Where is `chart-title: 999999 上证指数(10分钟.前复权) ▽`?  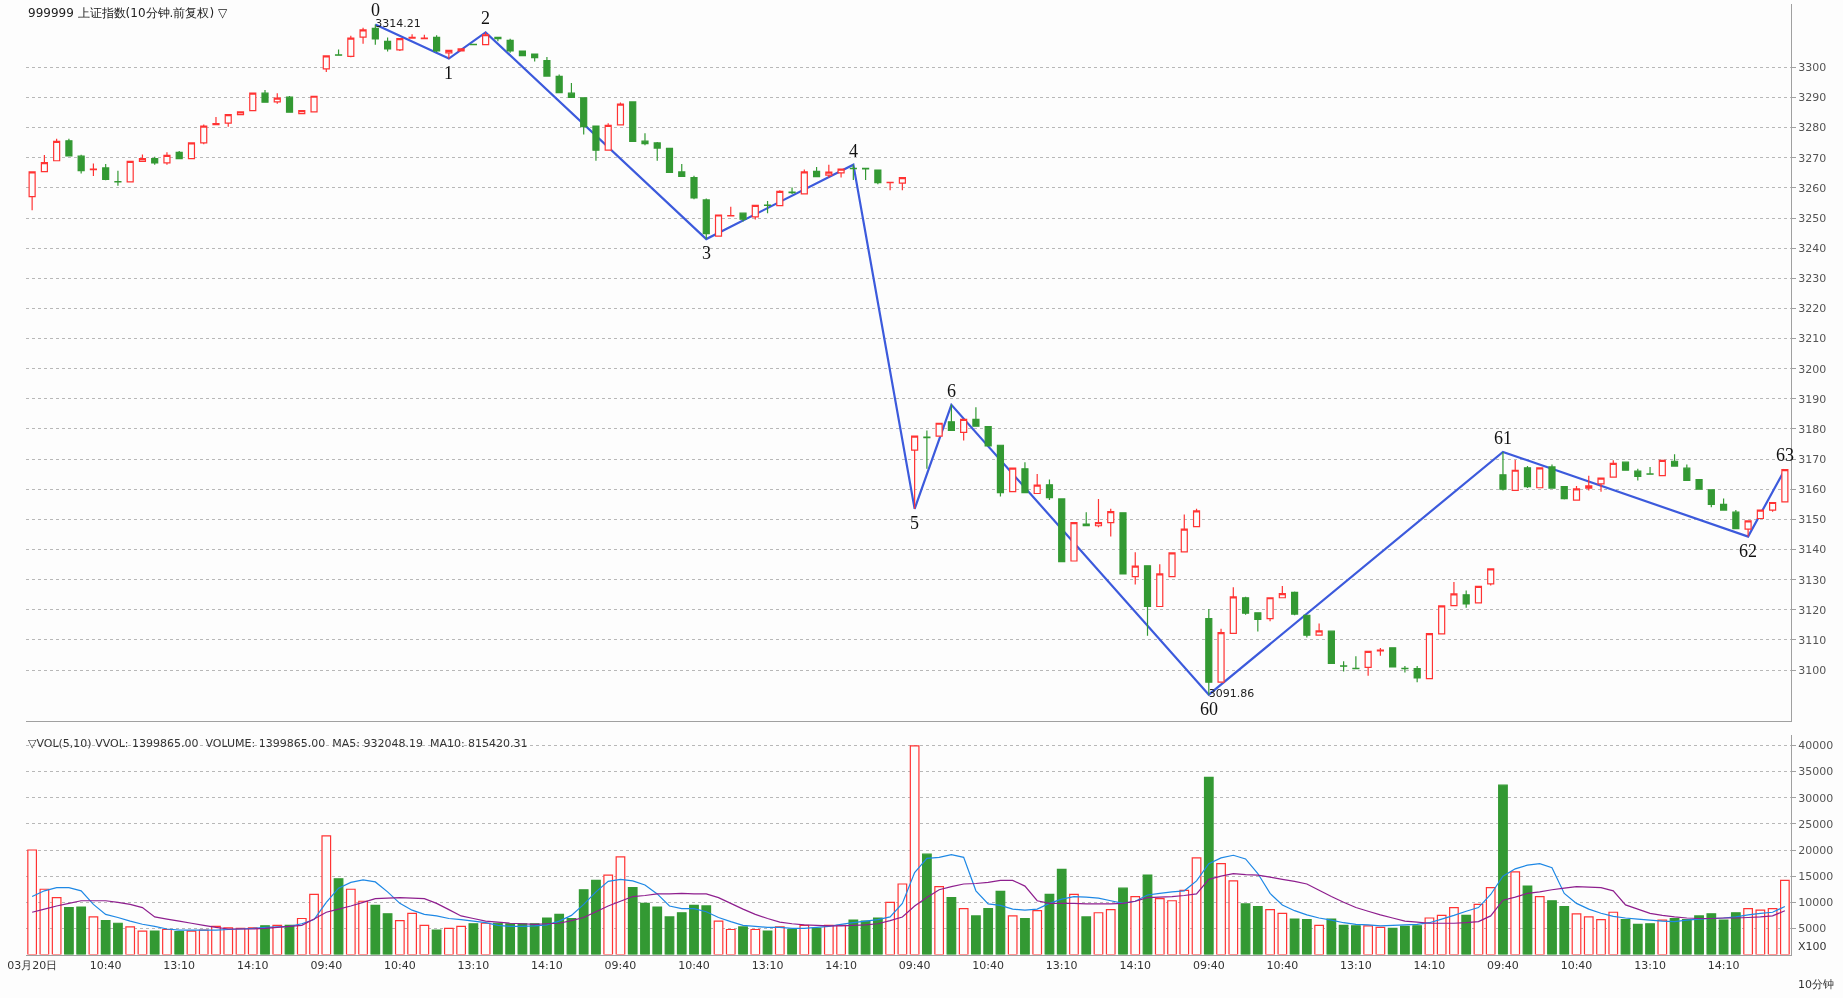
chart-title: 999999 上证指数(10分钟.前复权) ▽ is located at coordinates (128, 13).